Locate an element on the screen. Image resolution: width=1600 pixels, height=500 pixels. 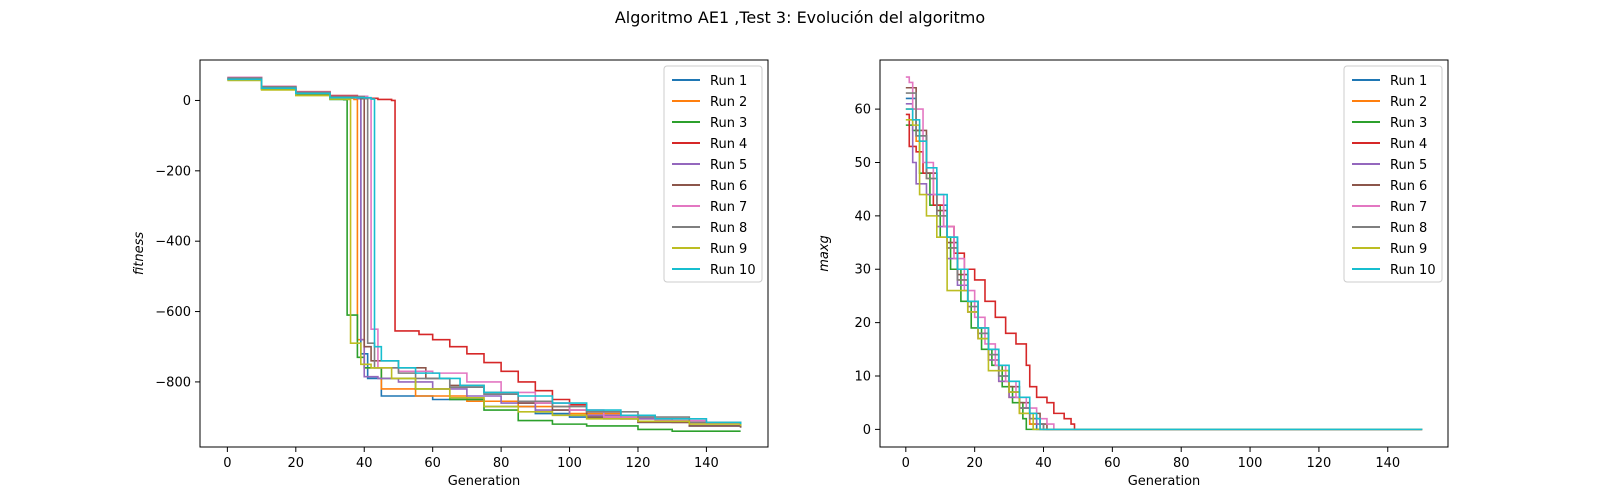
fitness-x-tick-label: 0 is located at coordinates (227, 463).